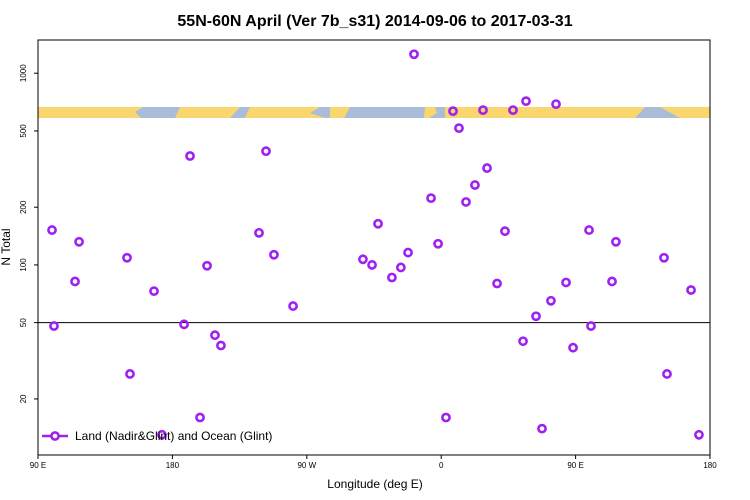  Describe the element at coordinates (23, 265) in the screenshot. I see `y-tick-label: 100` at that location.